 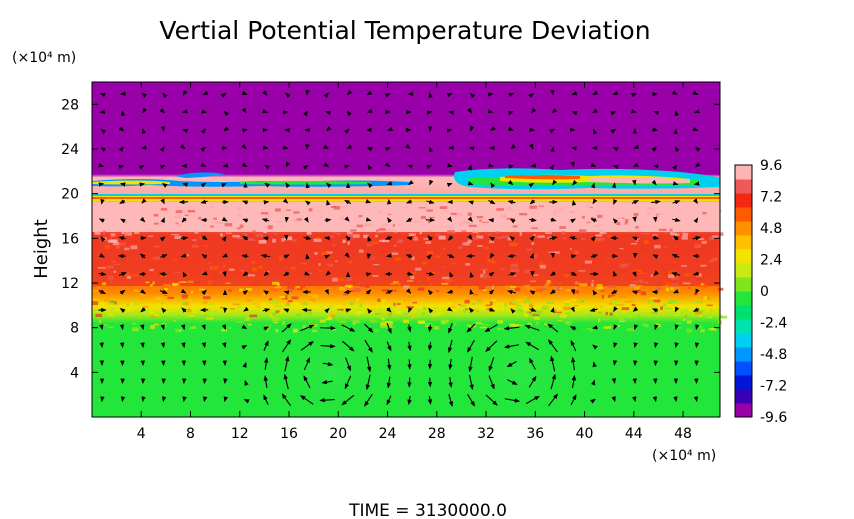 I want to click on colorbar-frame, so click(x=743, y=291).